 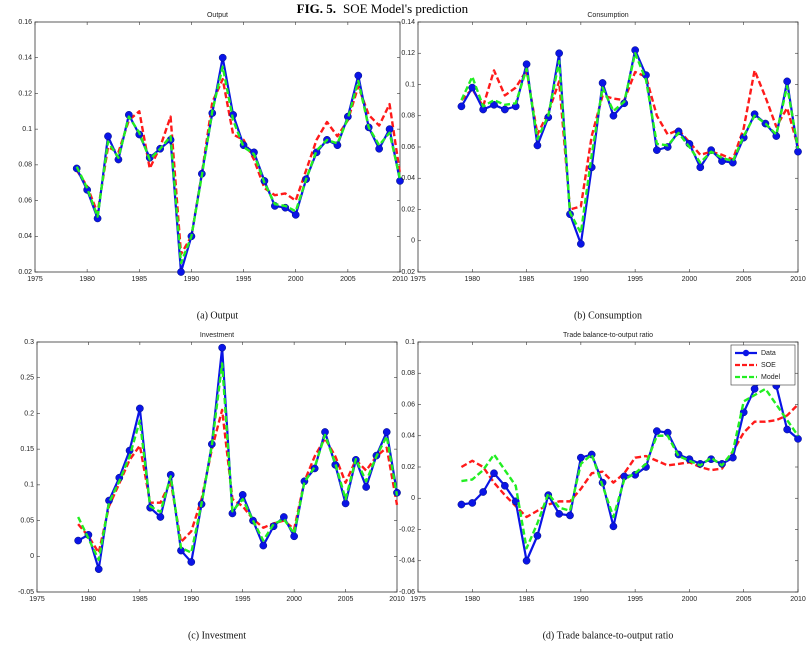 What do you see at coordinates (26, 592) in the screenshot?
I see `y-tick-label: -0.05` at bounding box center [26, 592].